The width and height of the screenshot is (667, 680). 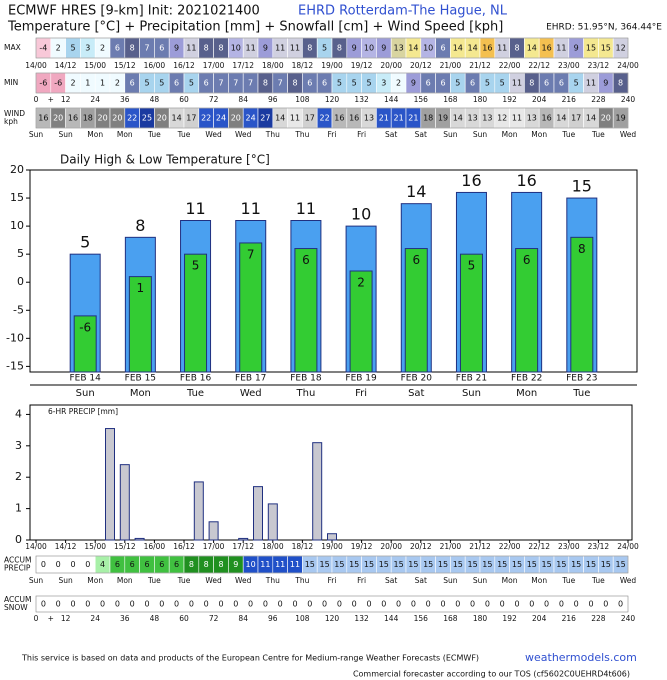 What do you see at coordinates (384, 118) in the screenshot?
I see `strip-value: 21` at bounding box center [384, 118].